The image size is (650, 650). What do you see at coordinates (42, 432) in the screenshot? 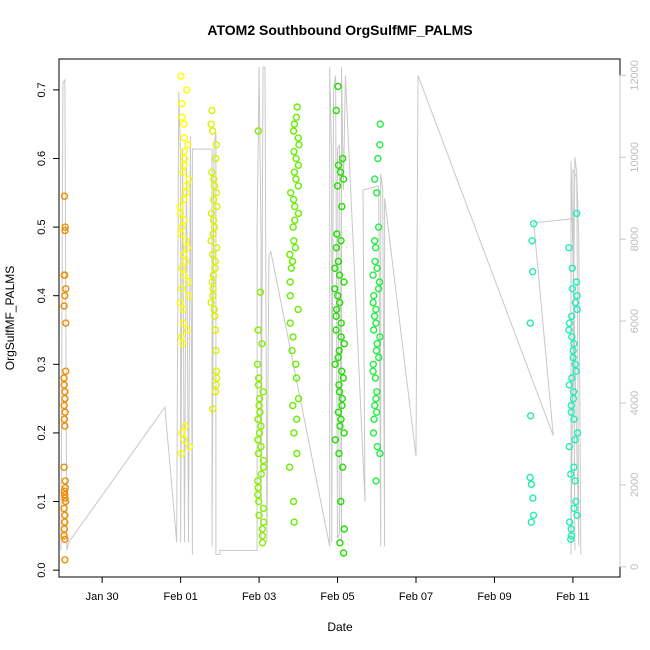
I see `y-tick-label: 0.2` at bounding box center [42, 432].